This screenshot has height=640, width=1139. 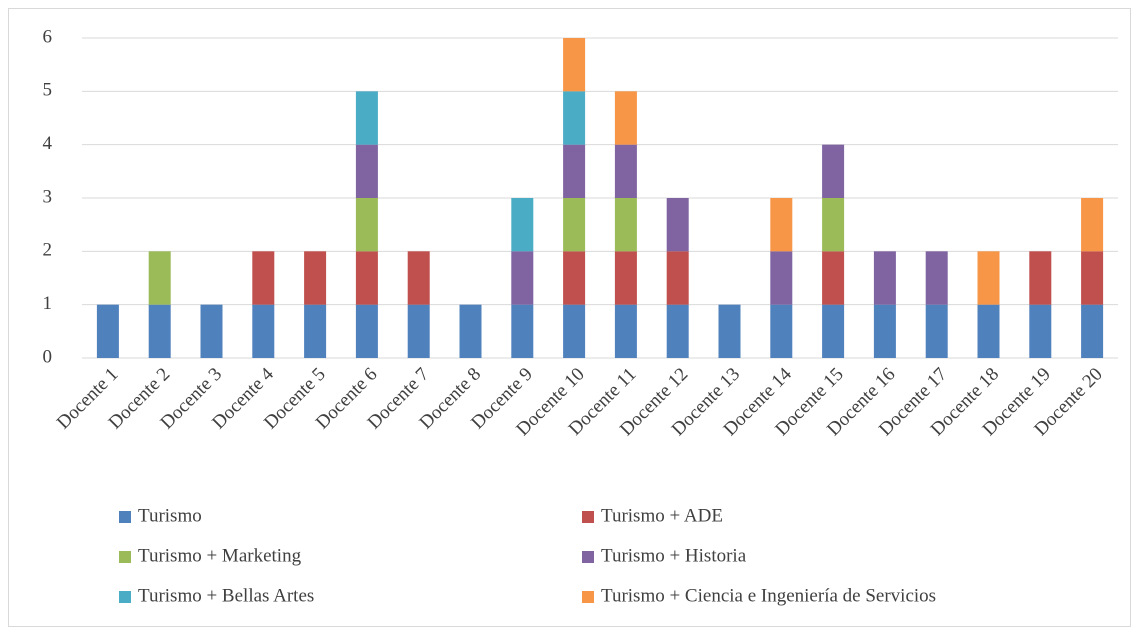 I want to click on y-tick-label: 3, so click(x=48, y=196).